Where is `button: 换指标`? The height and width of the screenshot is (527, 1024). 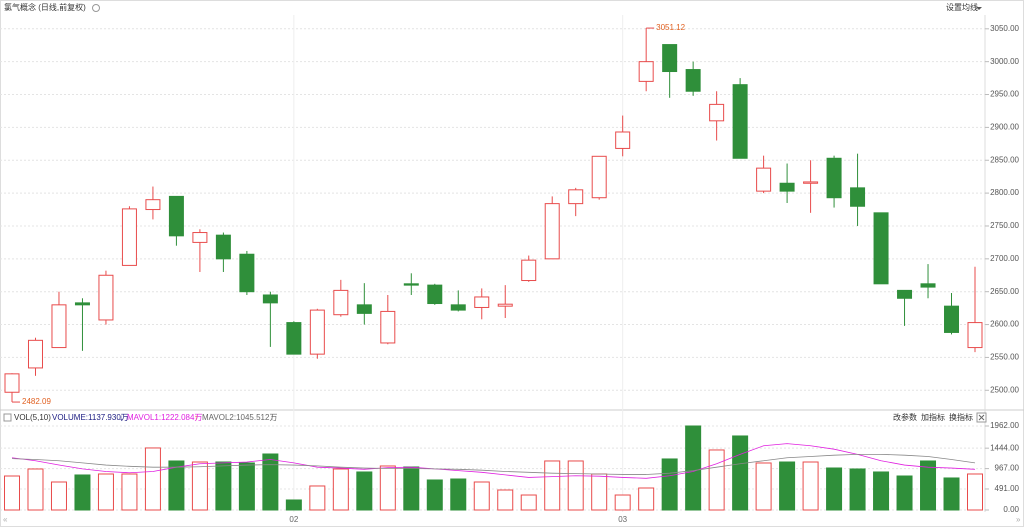 button: 换指标 is located at coordinates (961, 417).